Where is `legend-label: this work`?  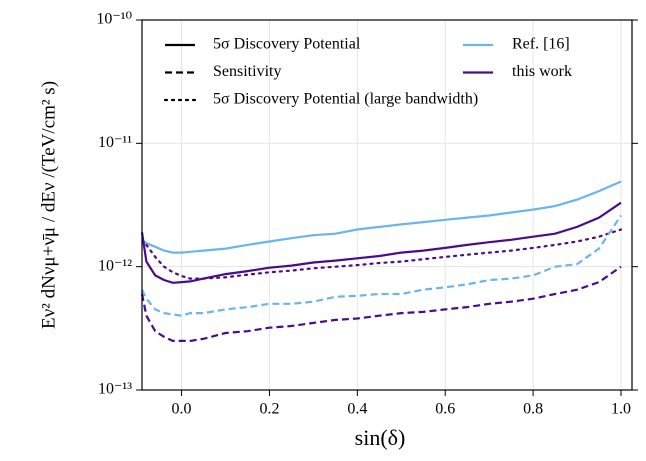 legend-label: this work is located at coordinates (542, 71).